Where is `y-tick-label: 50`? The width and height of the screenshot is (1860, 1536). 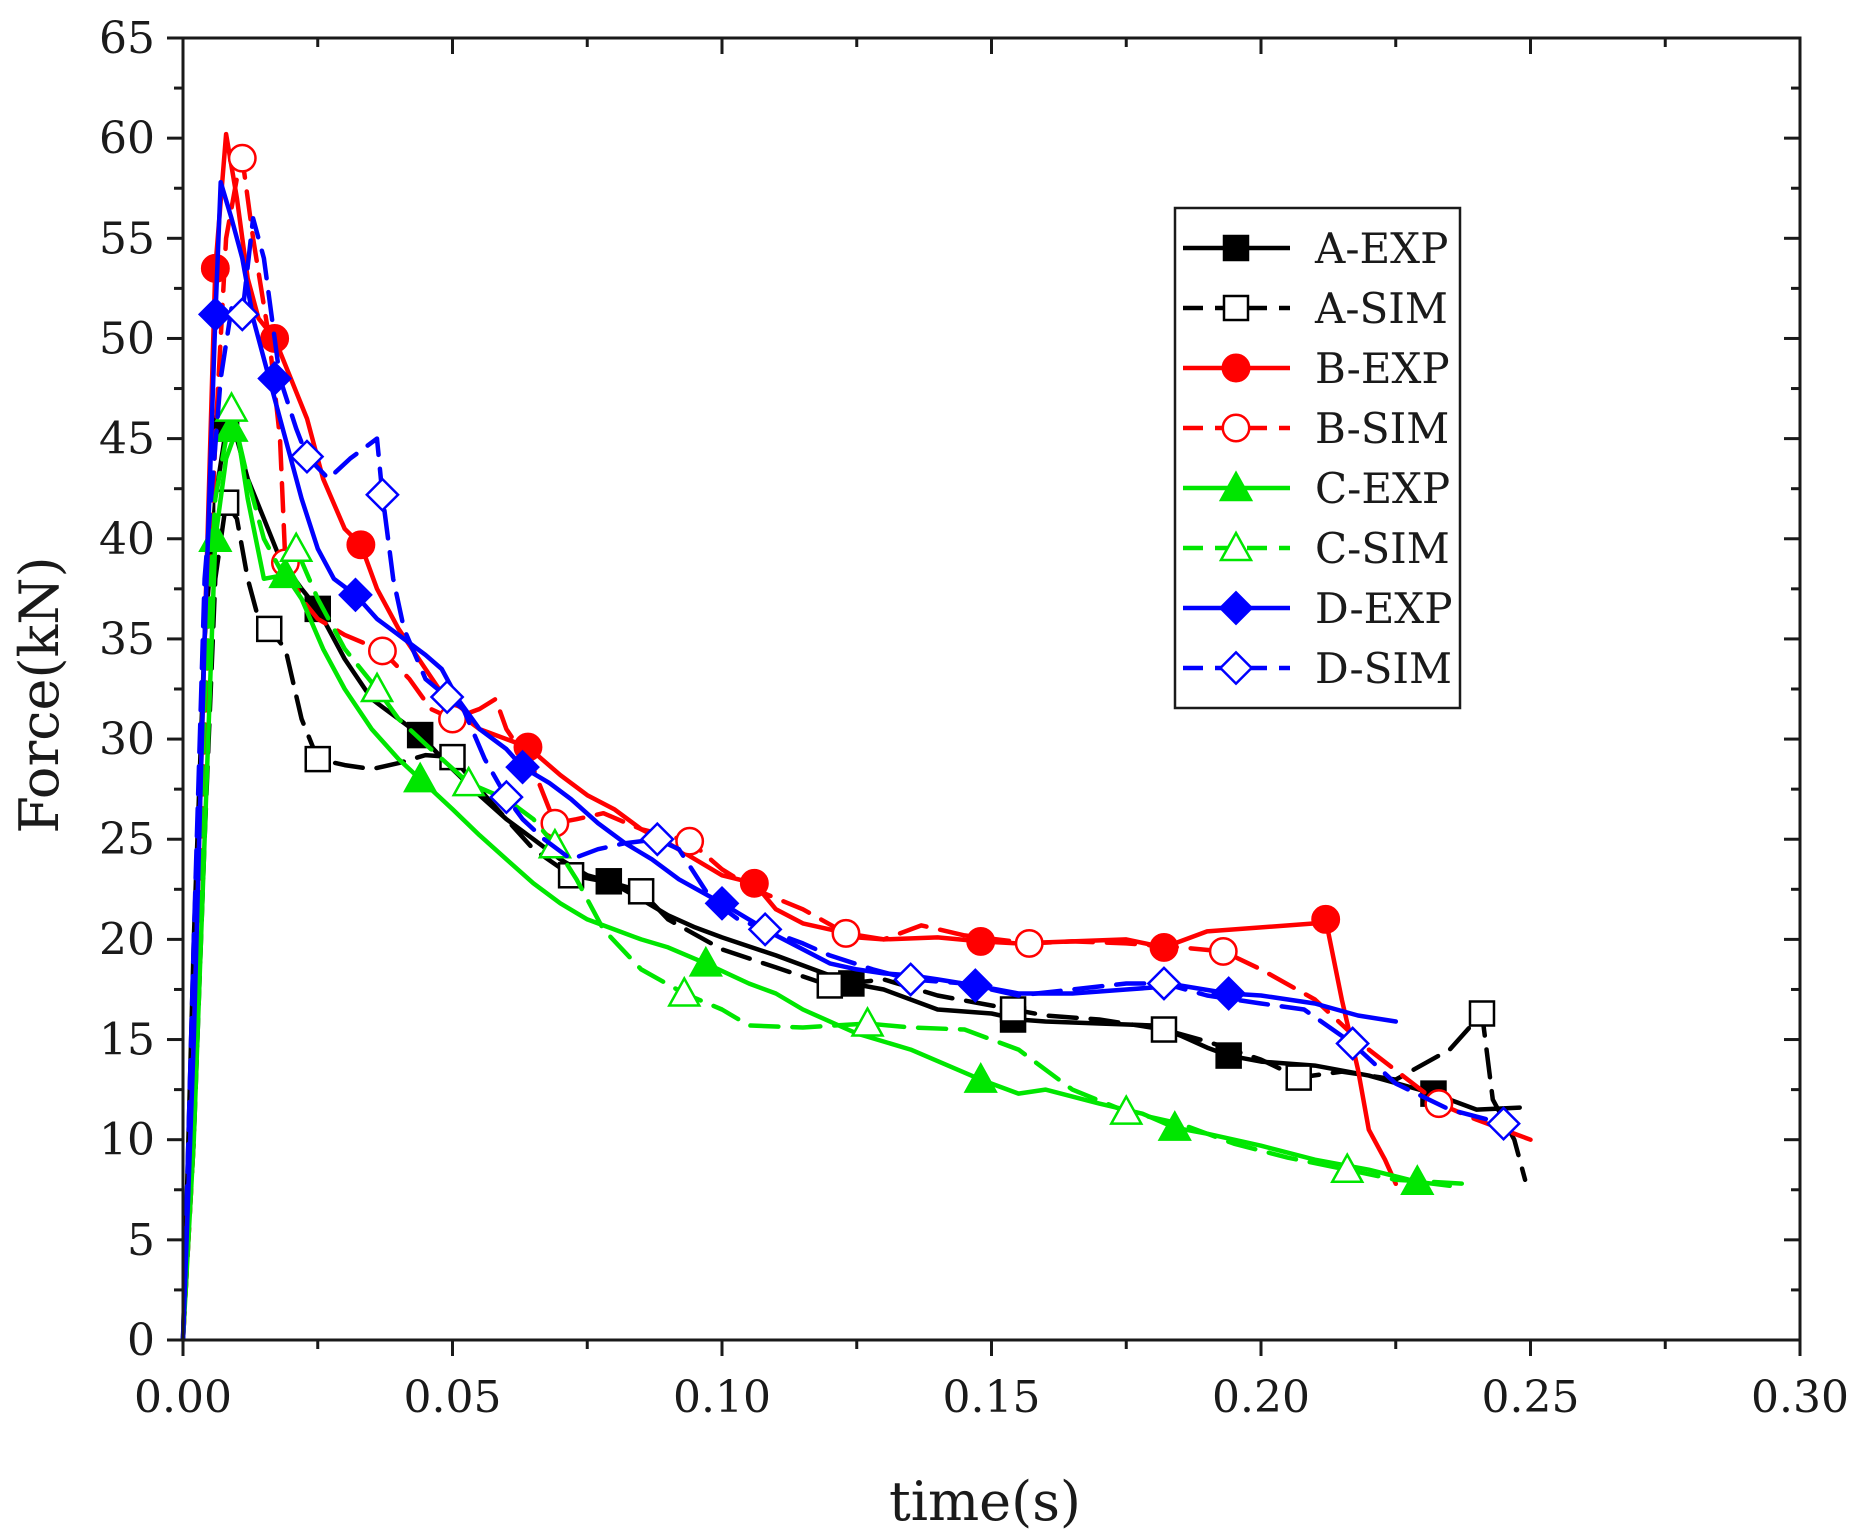 y-tick-label: 50 is located at coordinates (127, 338).